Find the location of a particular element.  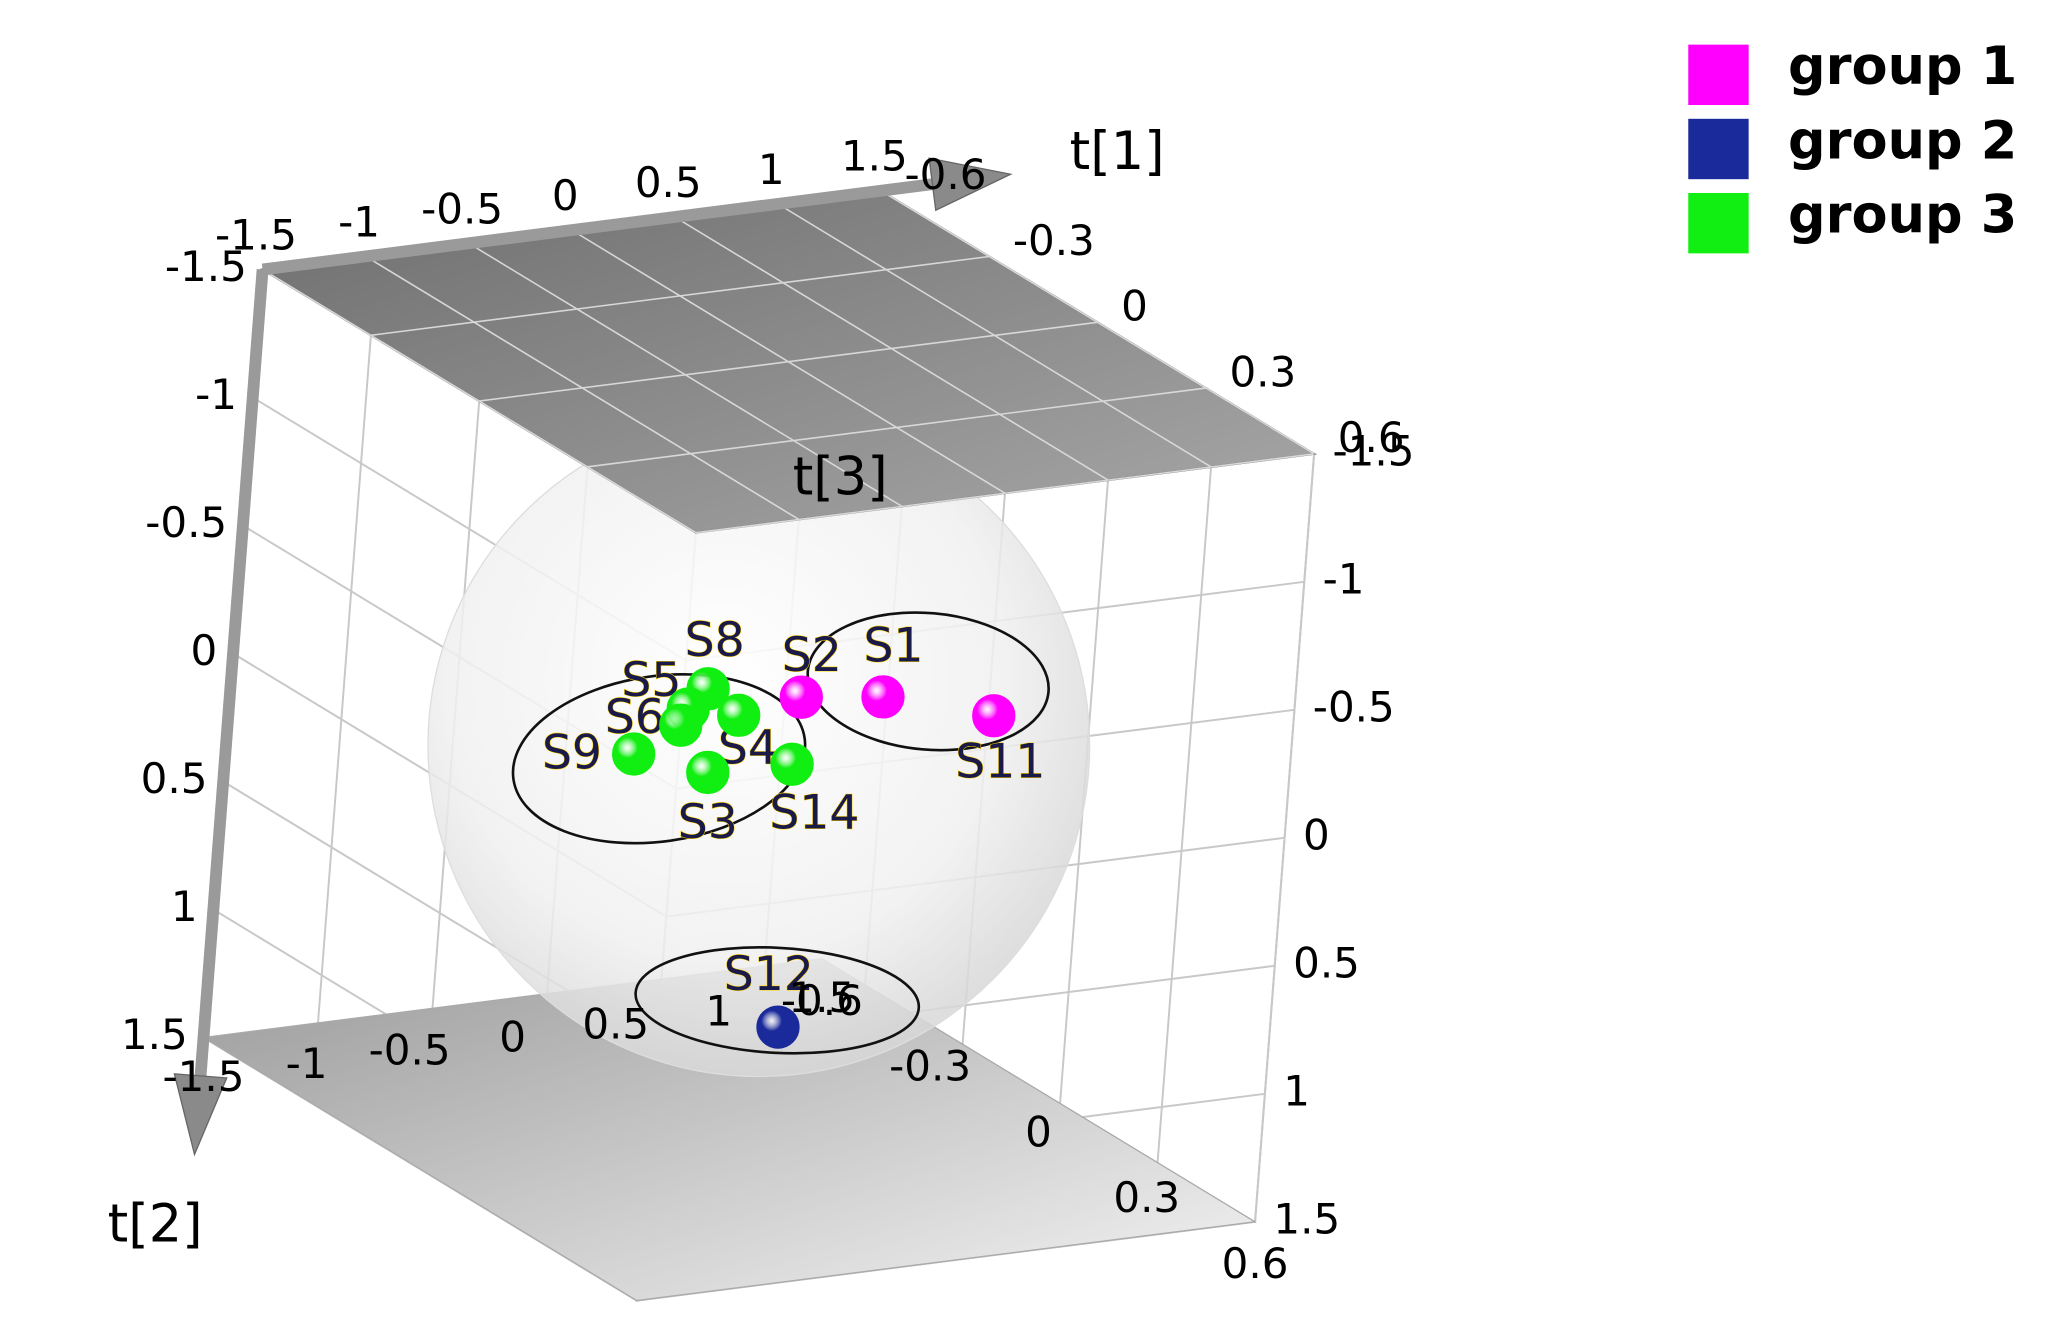

y-axis-label: t[2] is located at coordinates (155, 1223).